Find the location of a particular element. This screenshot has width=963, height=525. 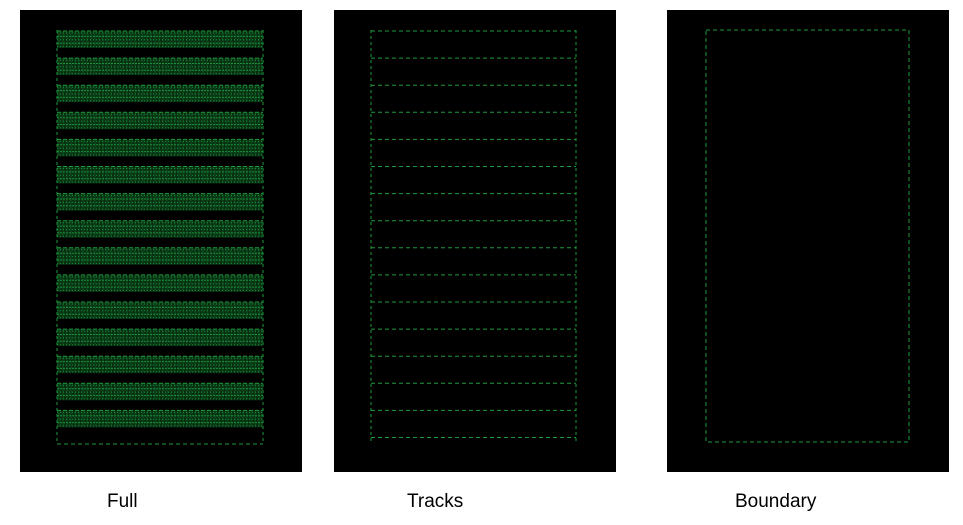

caption-full: Full is located at coordinates (122, 501).